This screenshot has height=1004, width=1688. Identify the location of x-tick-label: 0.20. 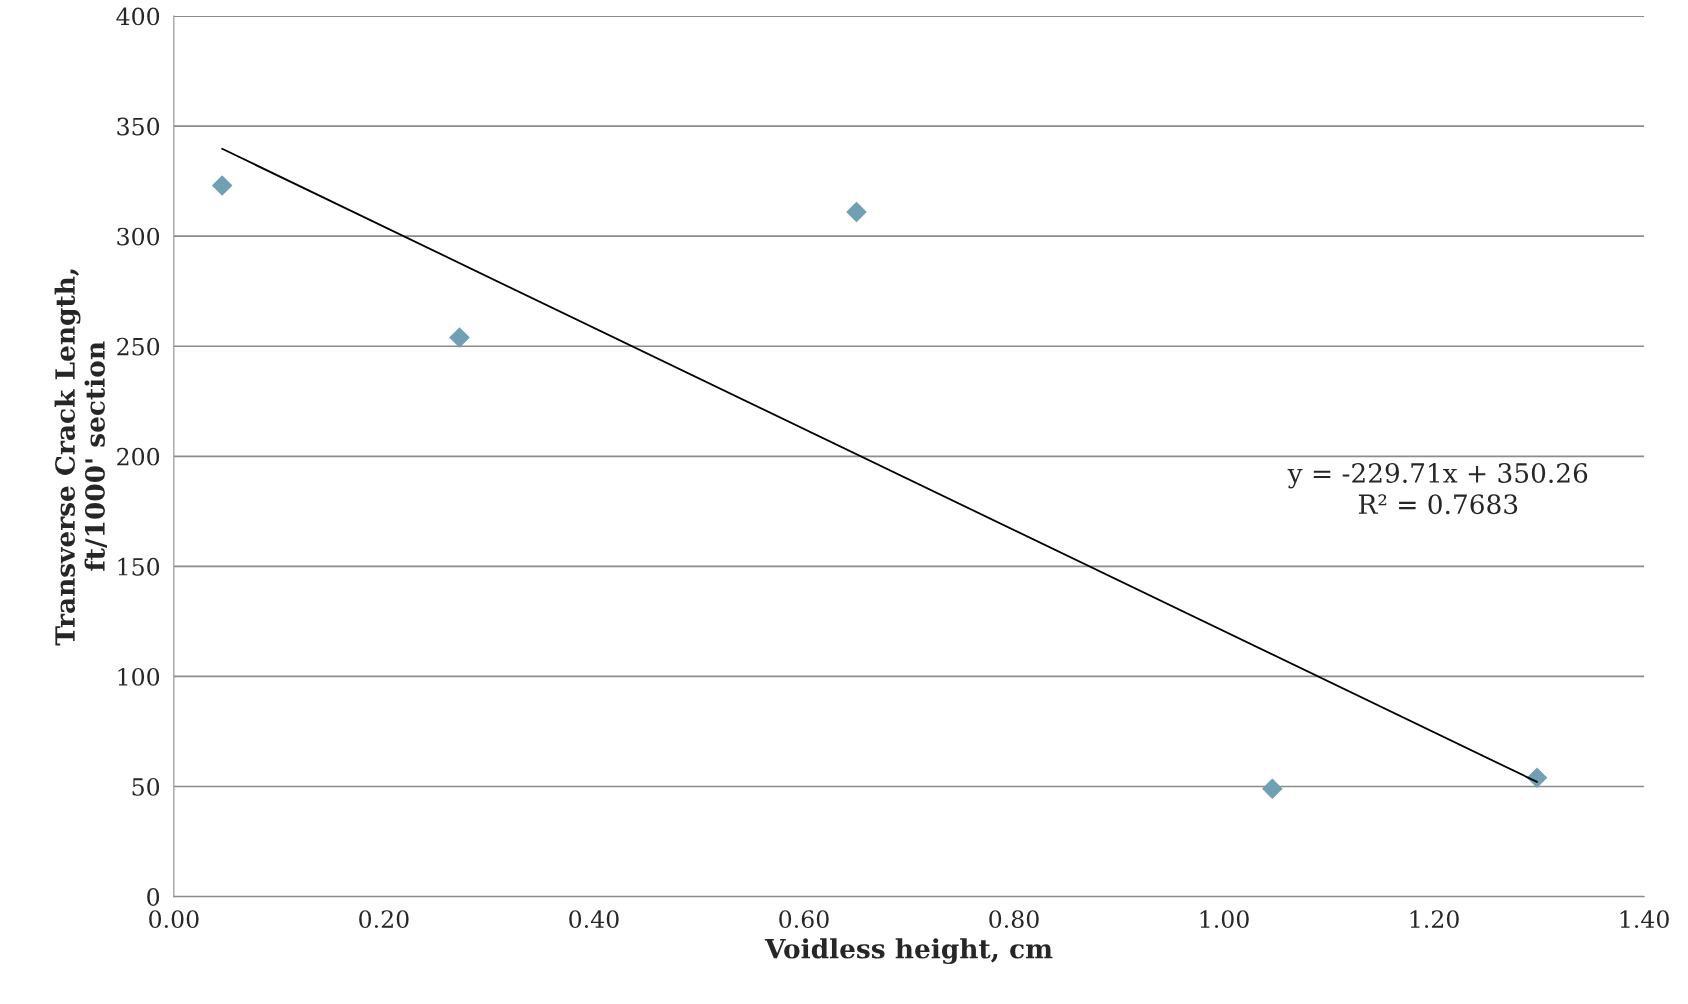
(384, 919).